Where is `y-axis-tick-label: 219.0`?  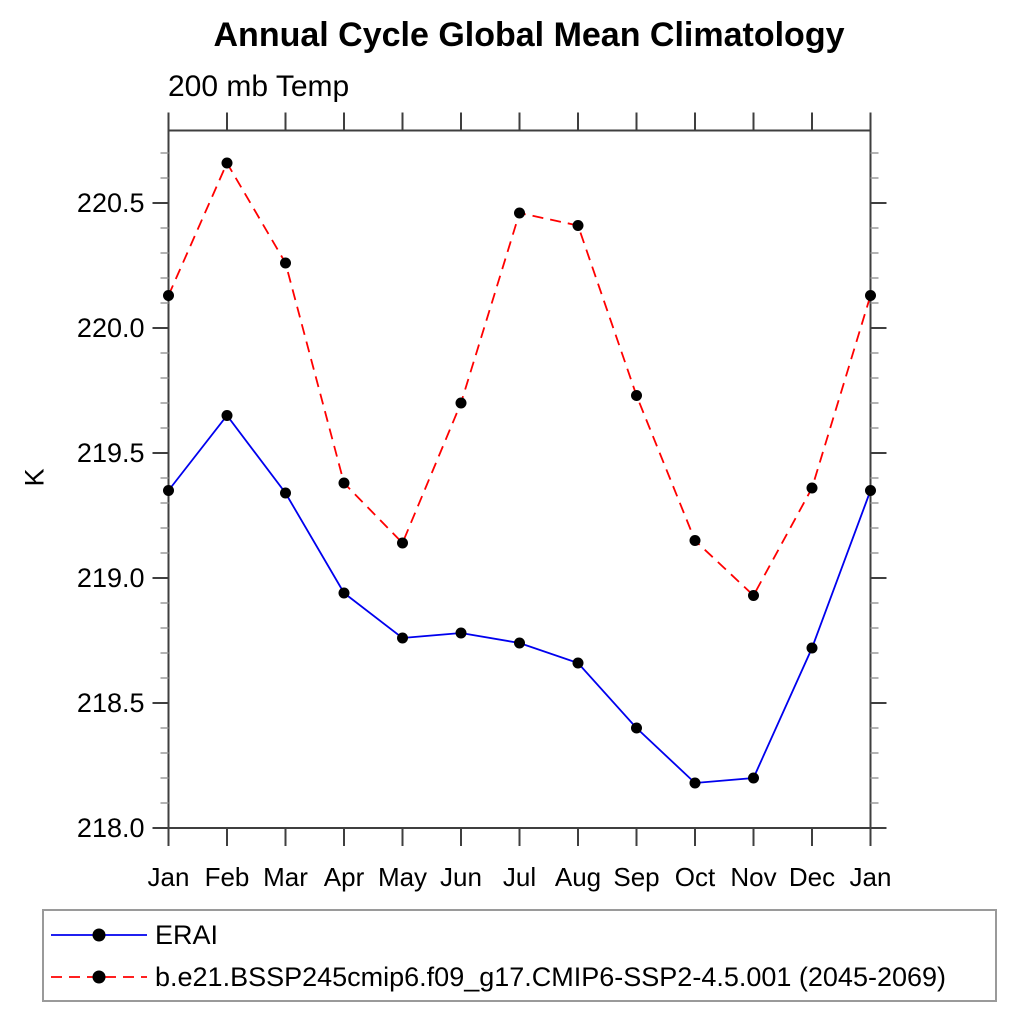
y-axis-tick-label: 219.0 is located at coordinates (111, 578).